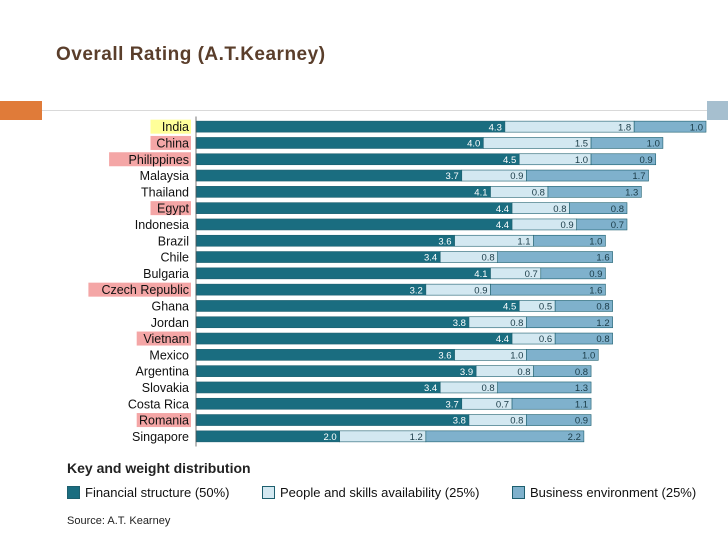  Describe the element at coordinates (162, 225) in the screenshot. I see `country-label: Indonesia` at that location.